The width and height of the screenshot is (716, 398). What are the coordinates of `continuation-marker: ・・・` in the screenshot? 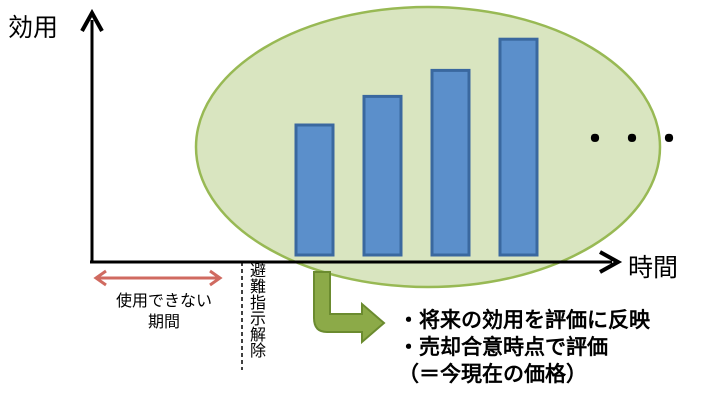 It's located at (633, 140).